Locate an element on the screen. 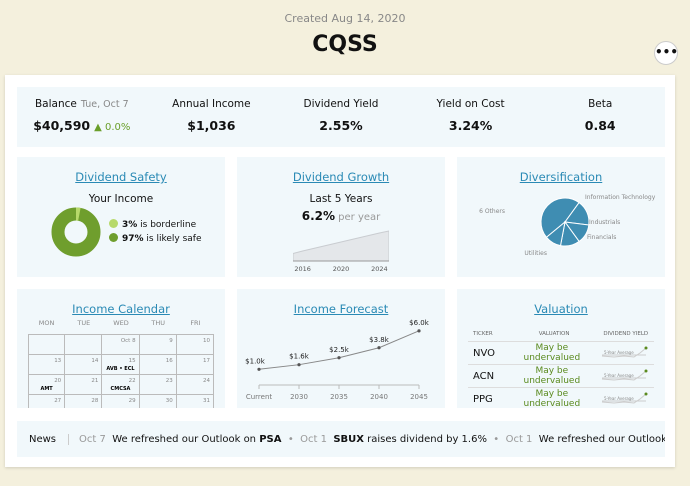  dividend-safety-link: Dividend Safety is located at coordinates (121, 177).